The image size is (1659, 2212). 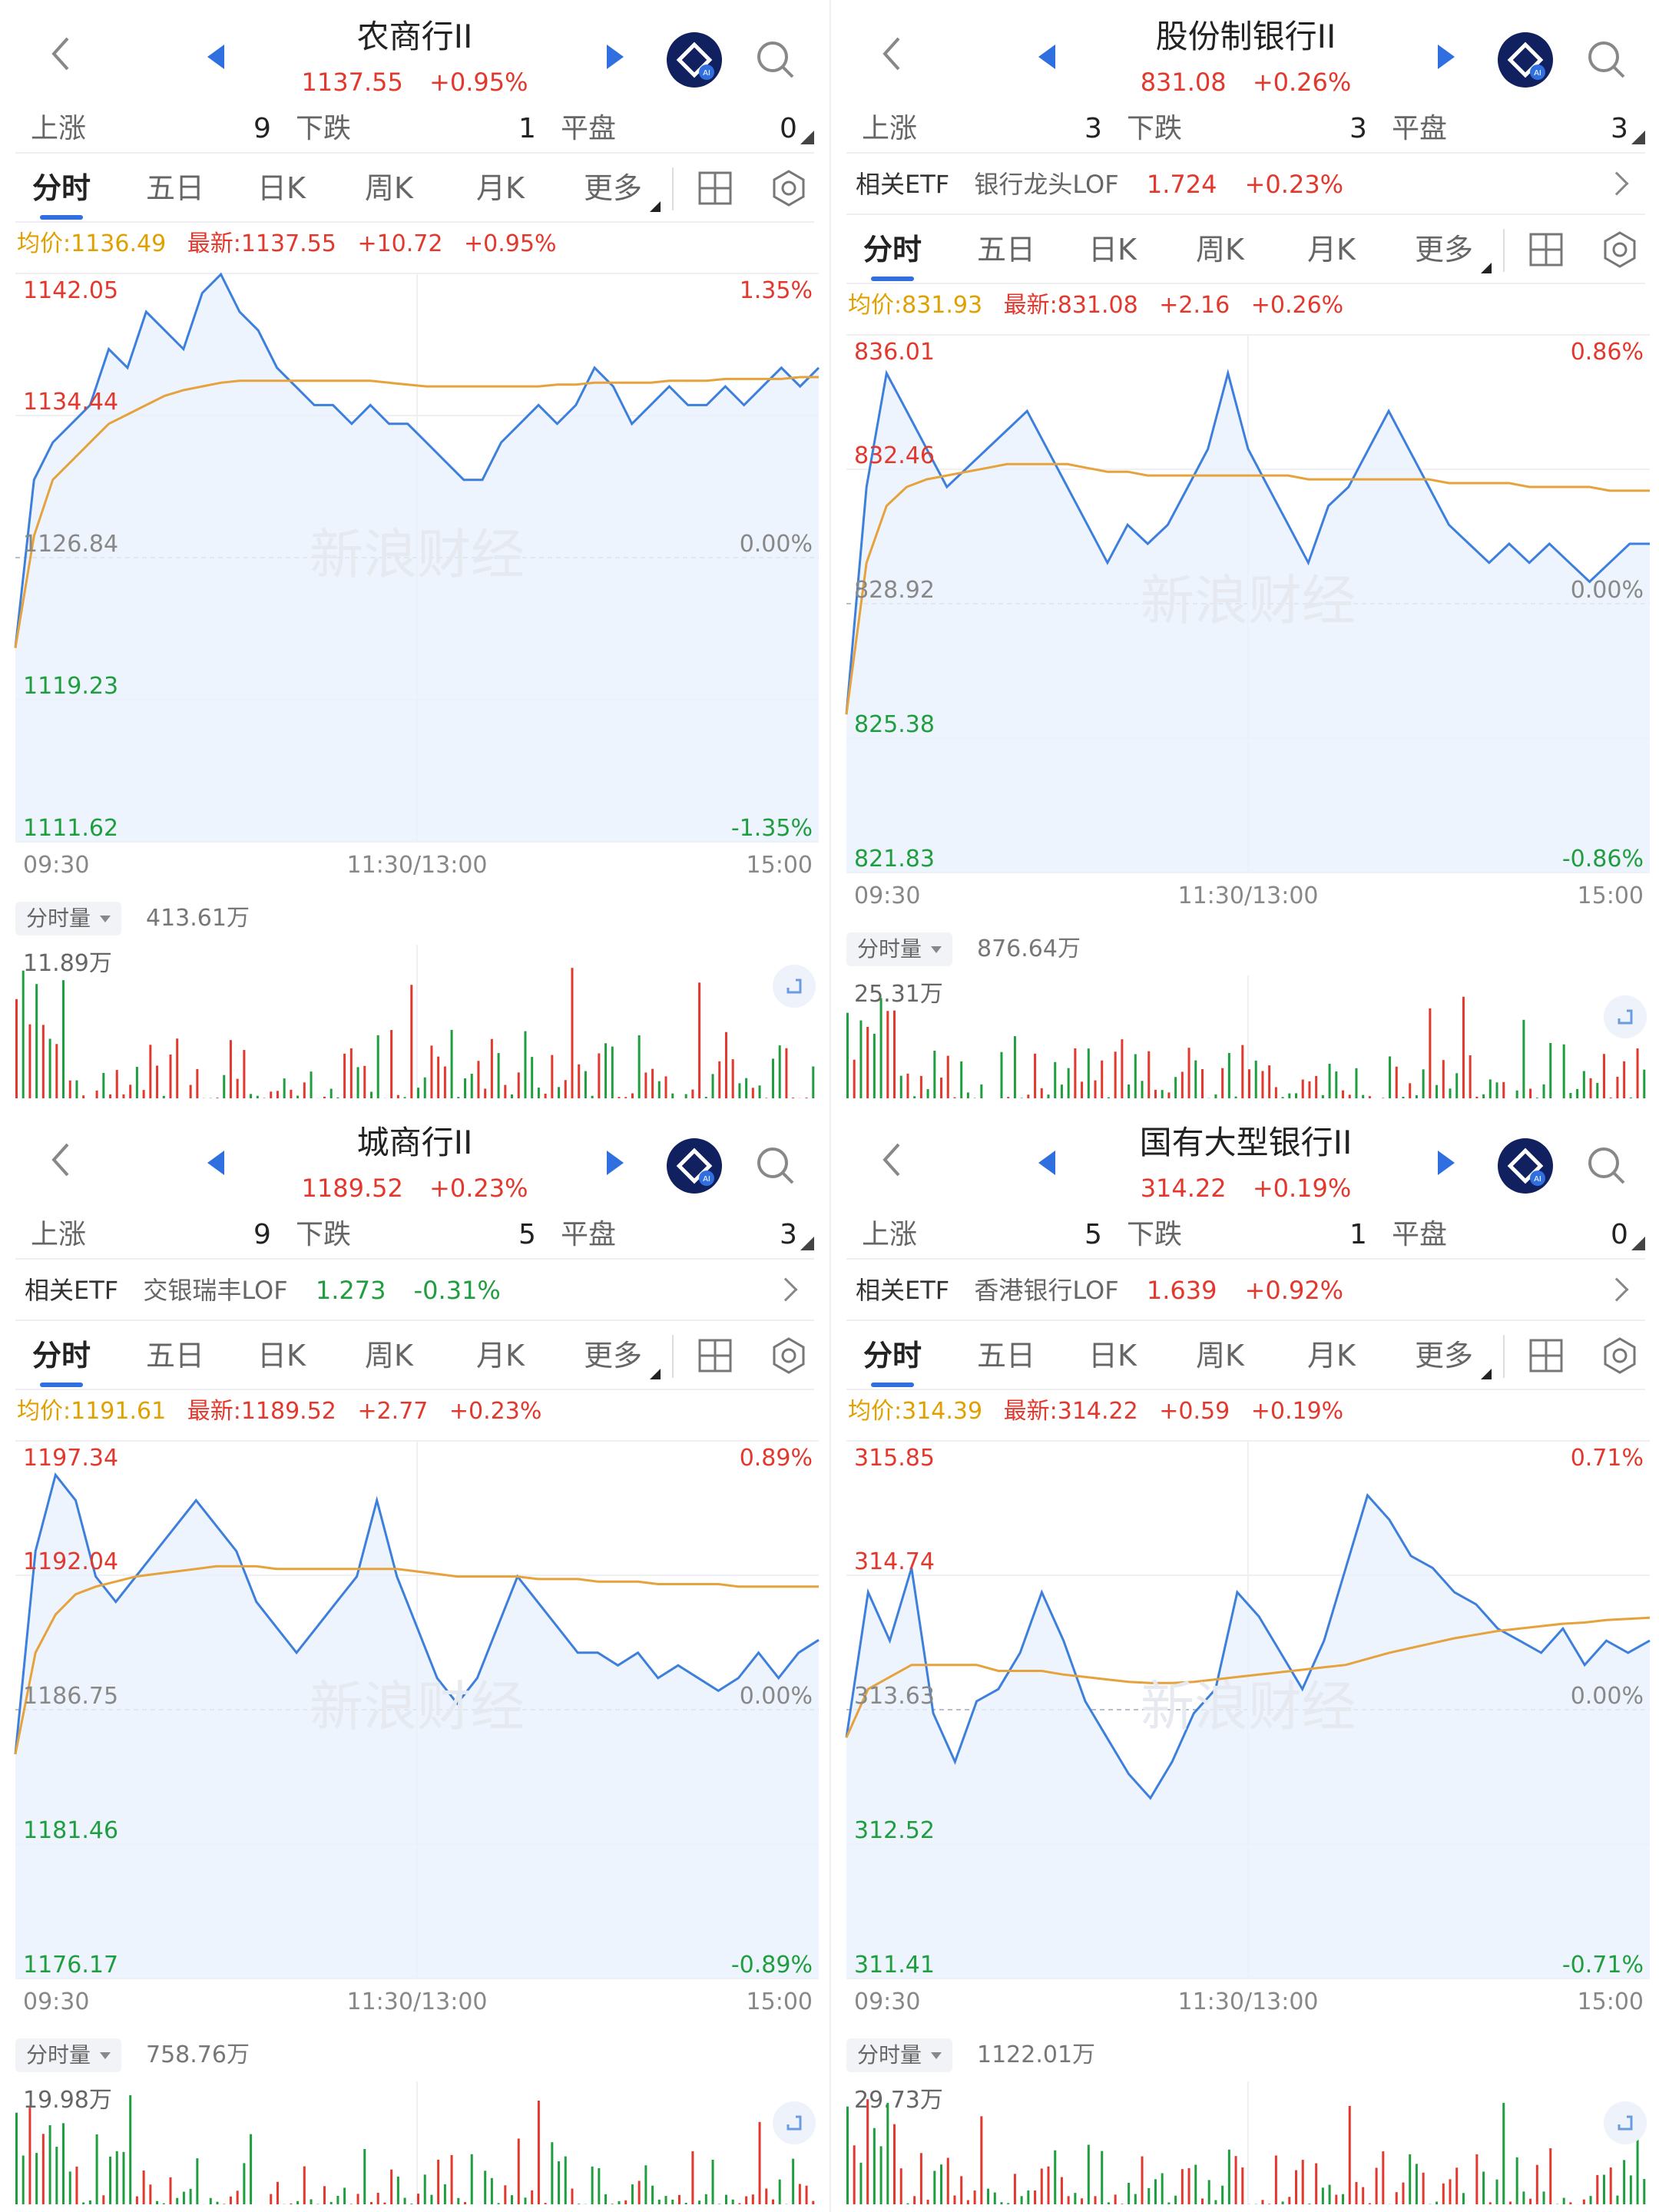 I want to click on breadth-stats: 上涨 5 下跌 1 平盘 0, so click(x=1245, y=1237).